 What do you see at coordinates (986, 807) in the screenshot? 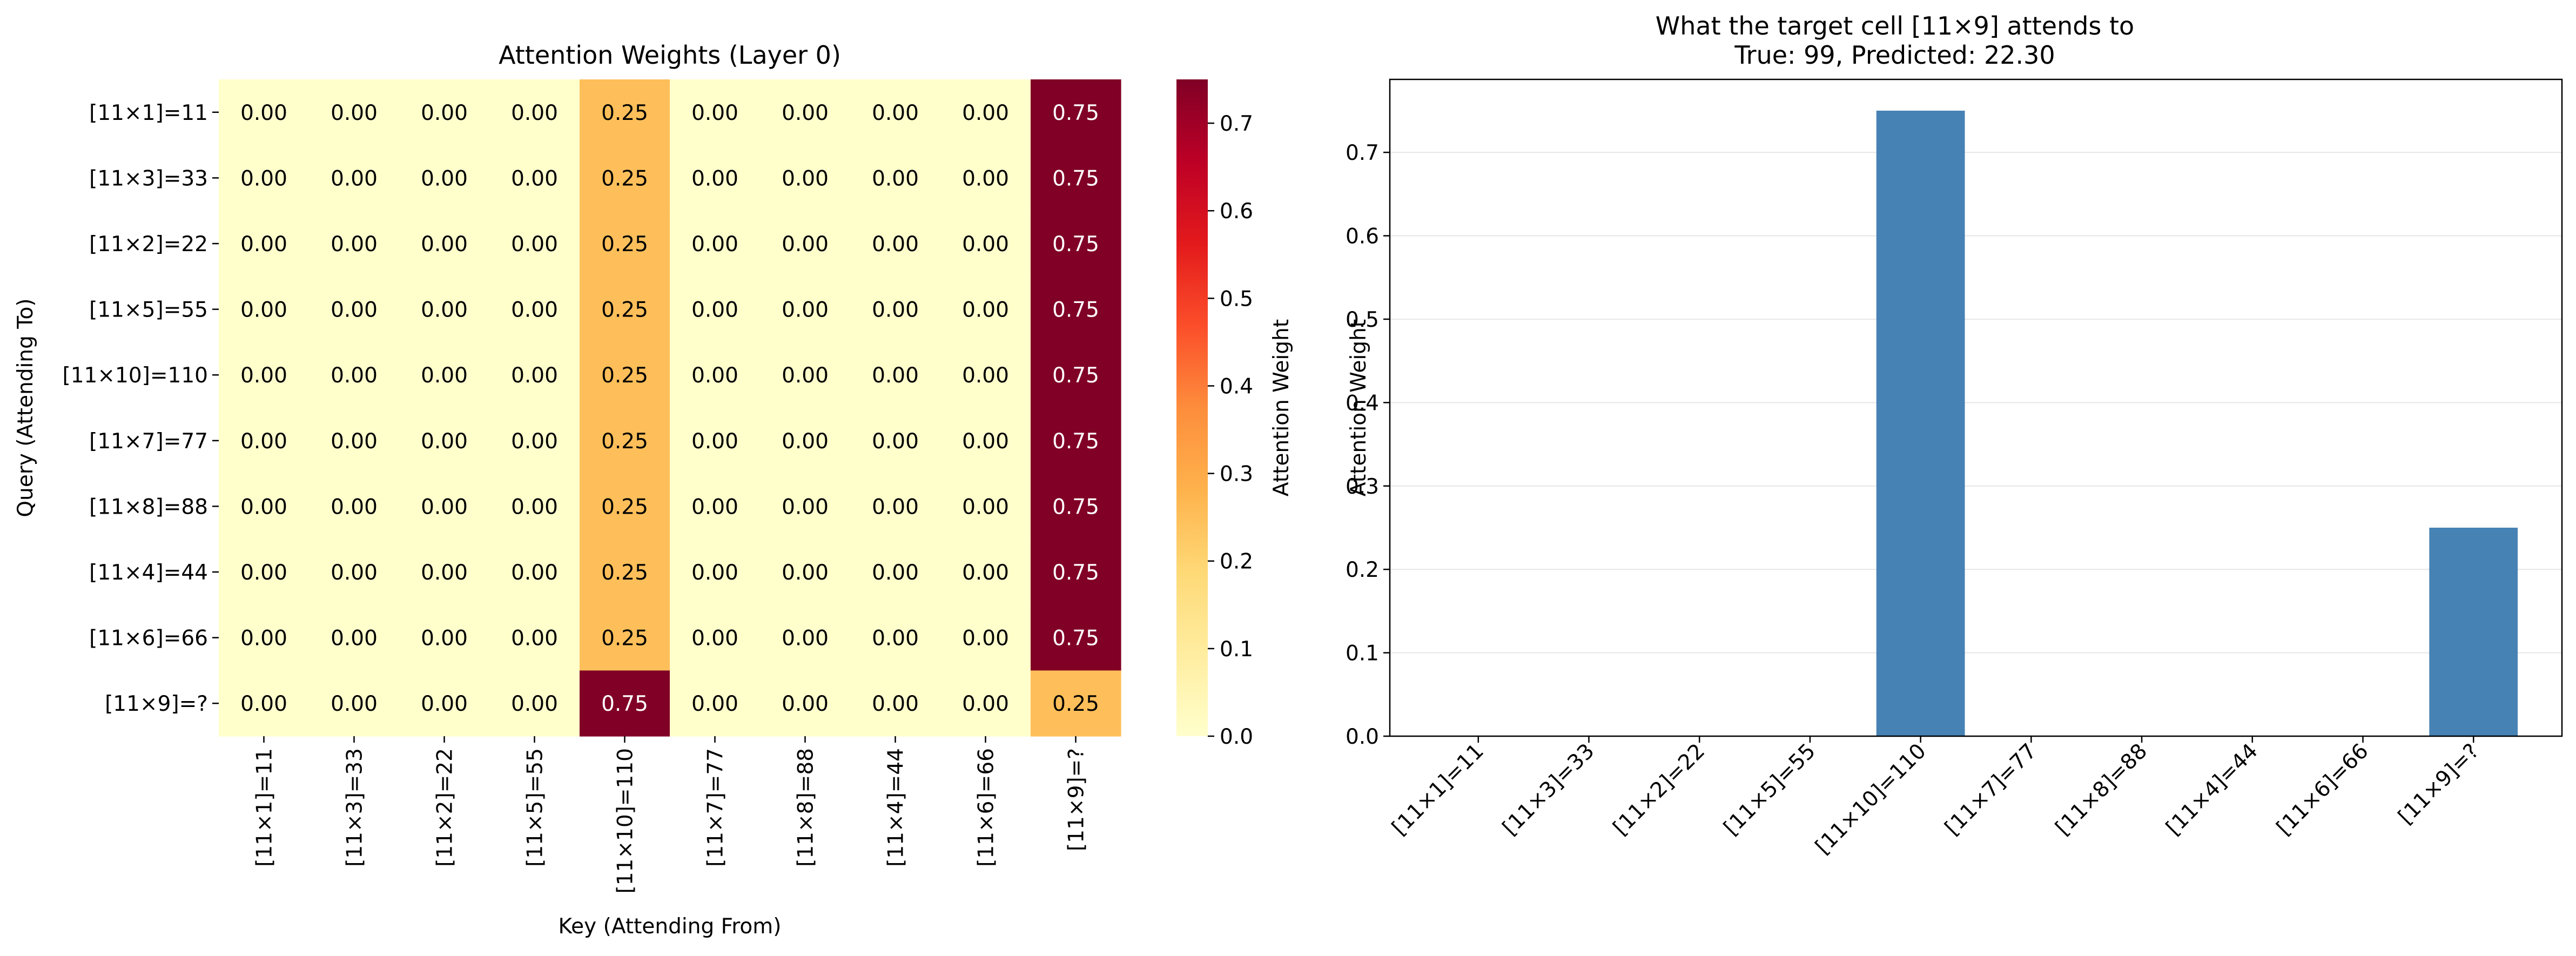
I see `heatmap-col-label: [11×6]=66` at bounding box center [986, 807].